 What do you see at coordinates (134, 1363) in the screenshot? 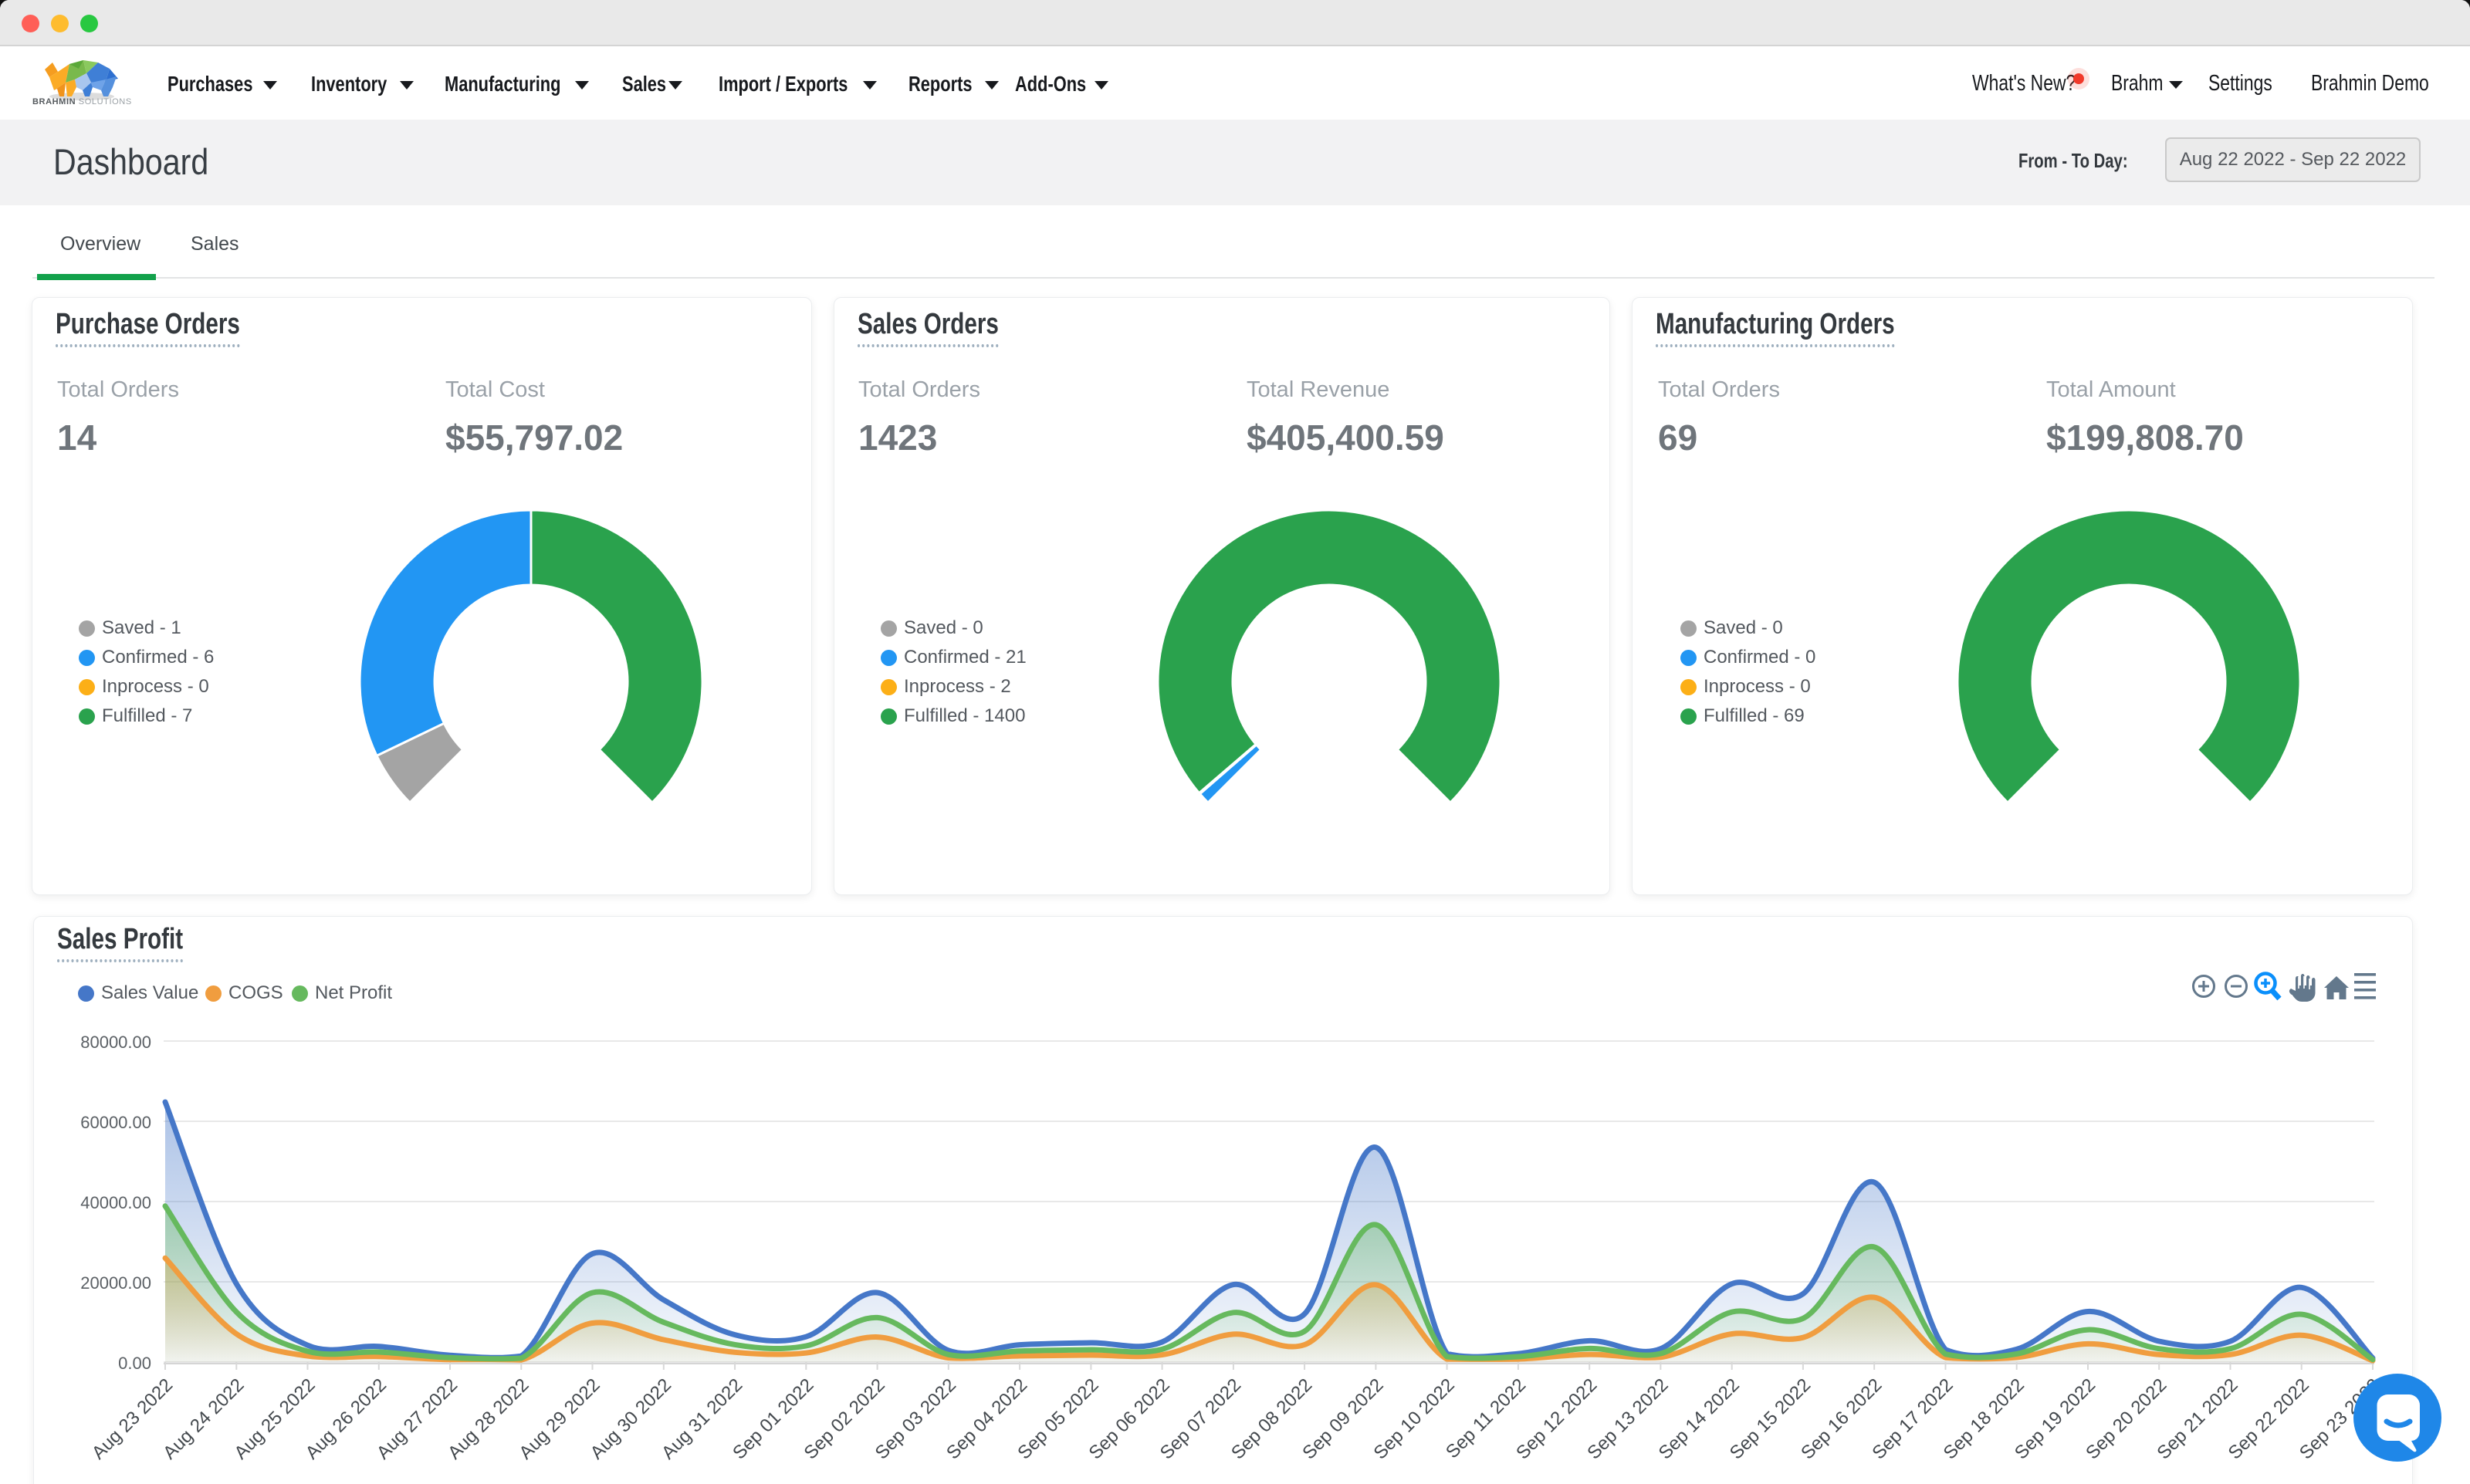
I see `svg-text: 0.00` at bounding box center [134, 1363].